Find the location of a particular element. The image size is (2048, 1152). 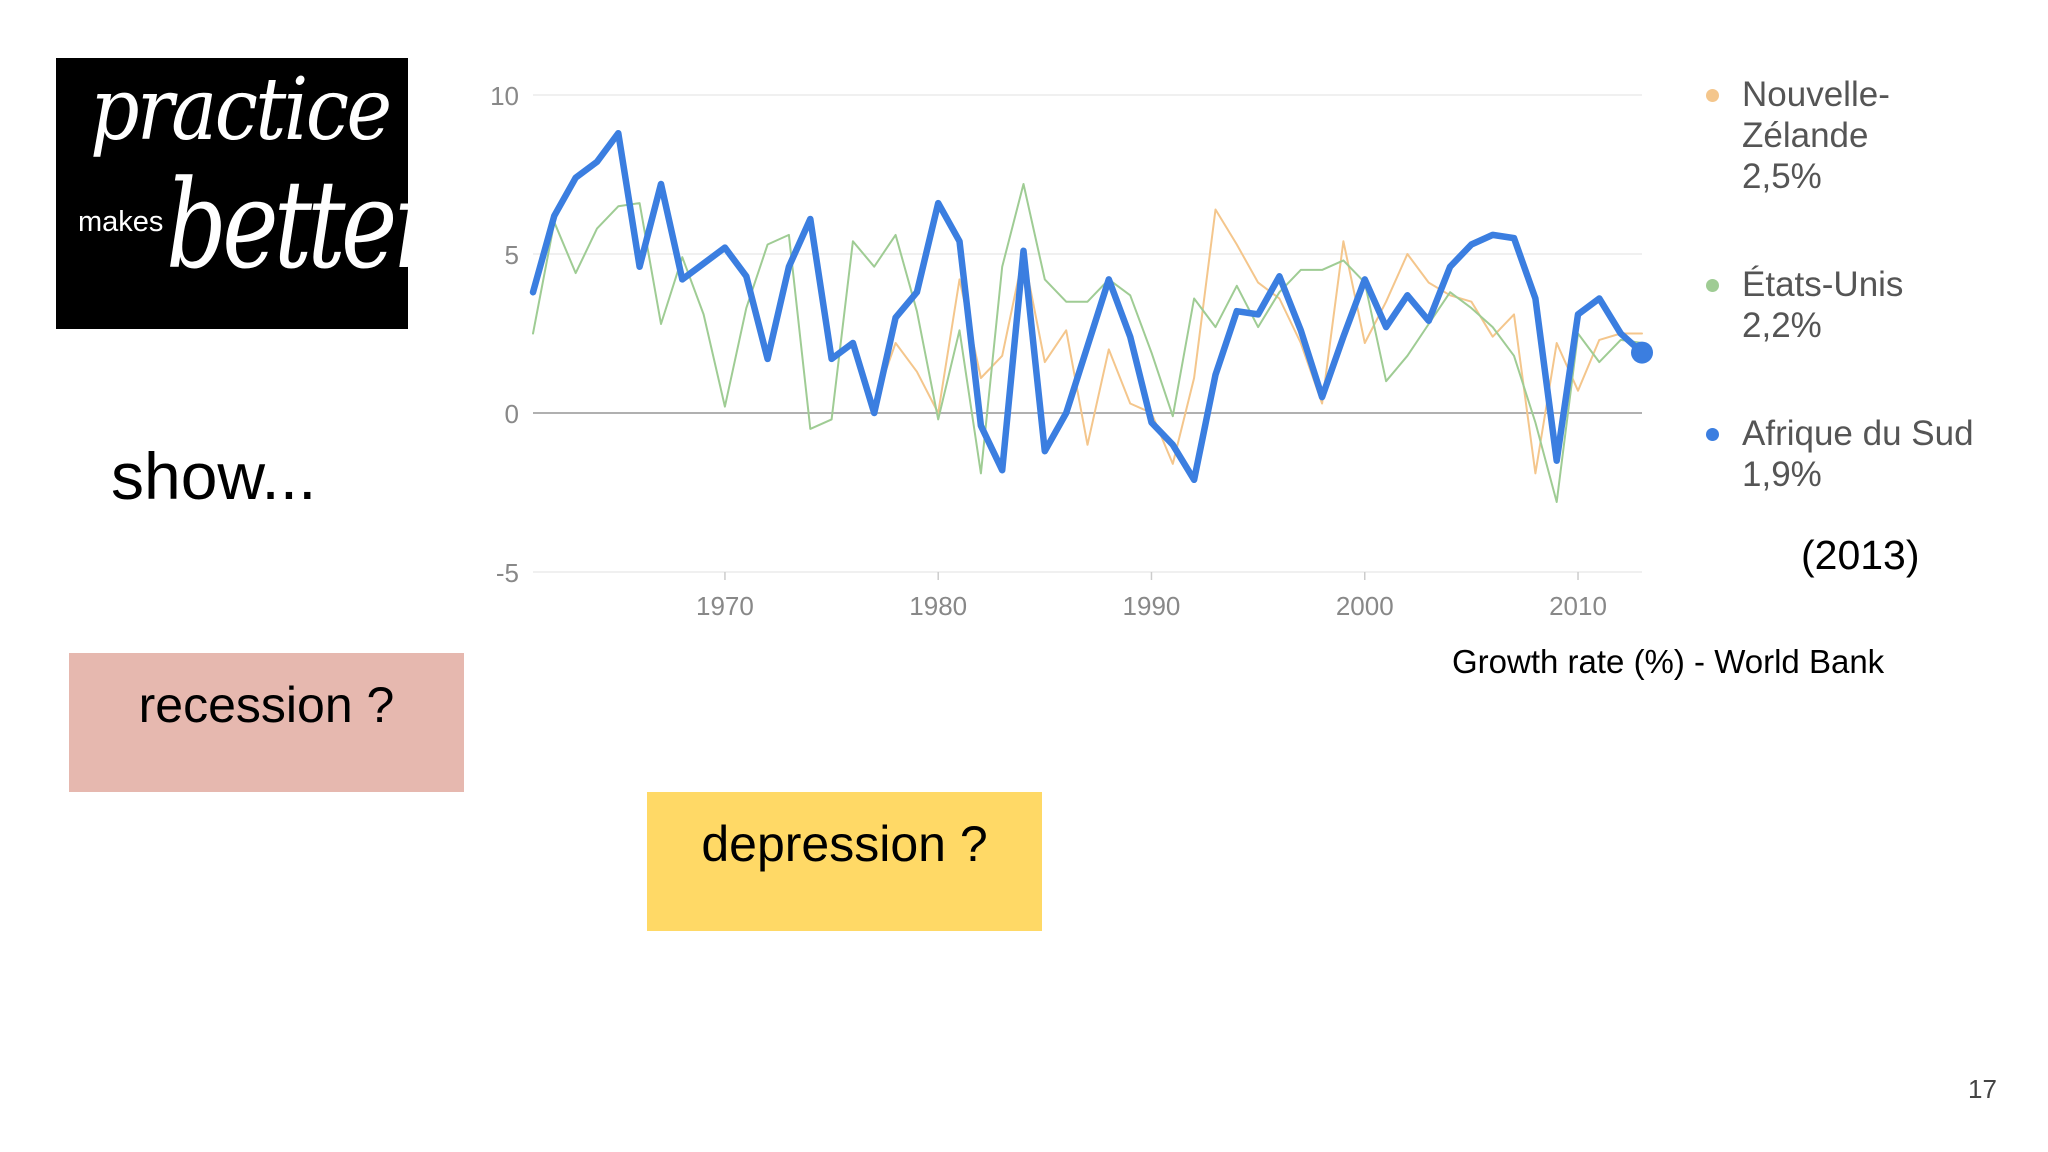

chart-source: Growth rate (%) - World Bank is located at coordinates (1668, 661).